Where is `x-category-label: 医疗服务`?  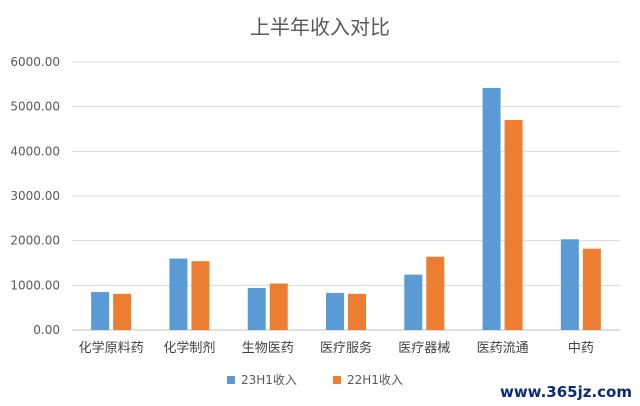 x-category-label: 医疗服务 is located at coordinates (346, 348).